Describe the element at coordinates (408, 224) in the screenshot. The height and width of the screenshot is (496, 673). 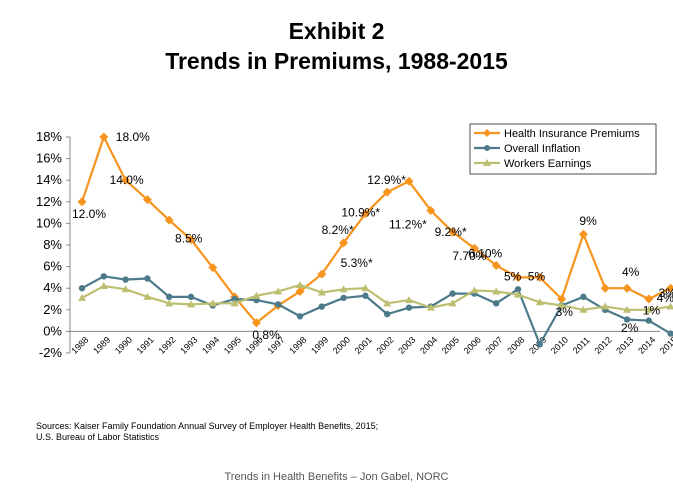
I see `data-label: 11.2%*` at that location.